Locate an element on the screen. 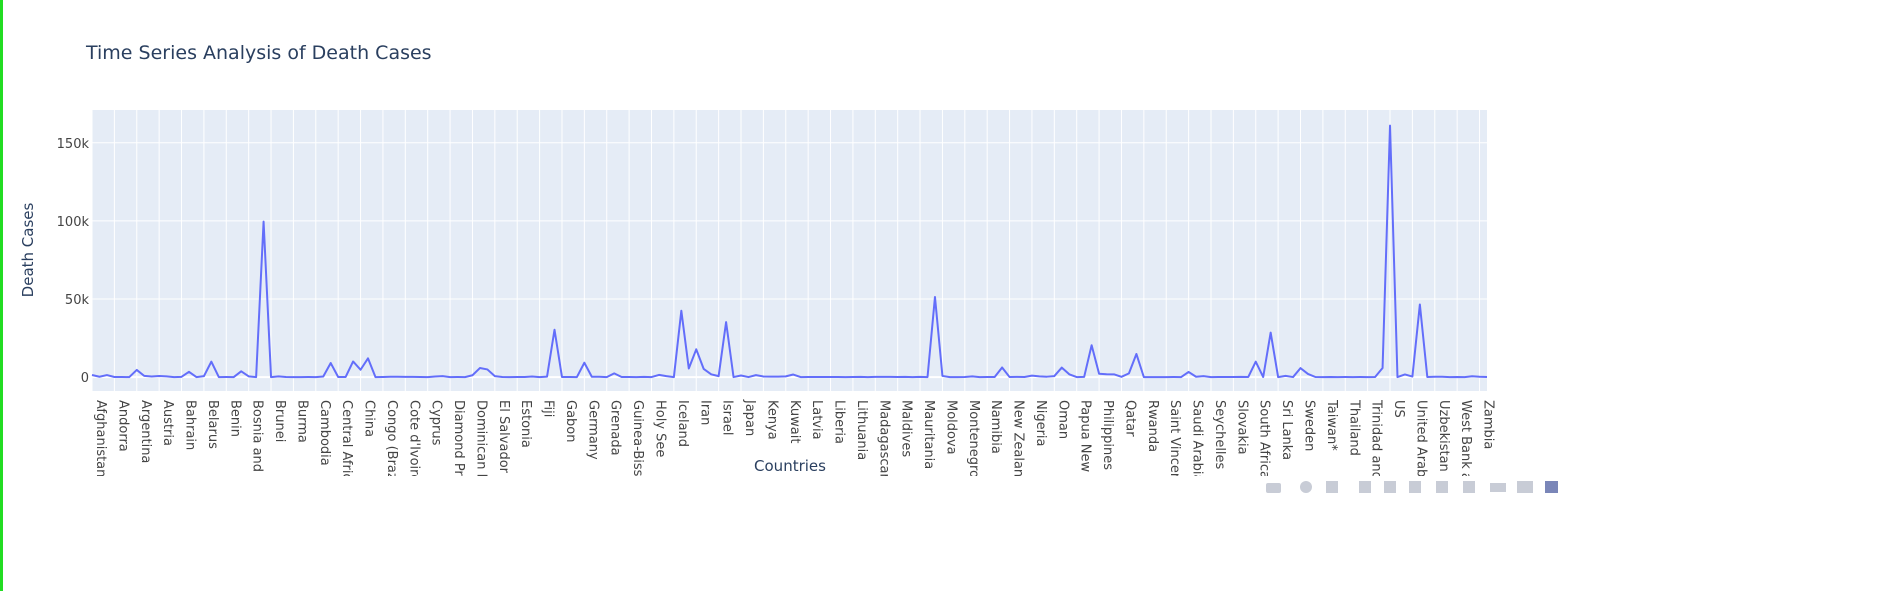 The height and width of the screenshot is (591, 1885). x-tick-label: El Salvador is located at coordinates (503, 437).